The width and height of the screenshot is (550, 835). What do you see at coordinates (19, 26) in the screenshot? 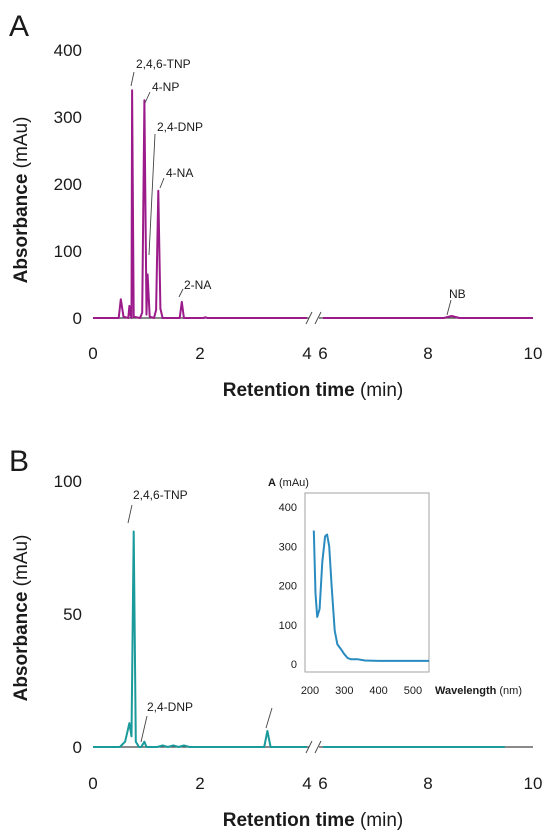
I see `panel-a-label: A` at bounding box center [19, 26].